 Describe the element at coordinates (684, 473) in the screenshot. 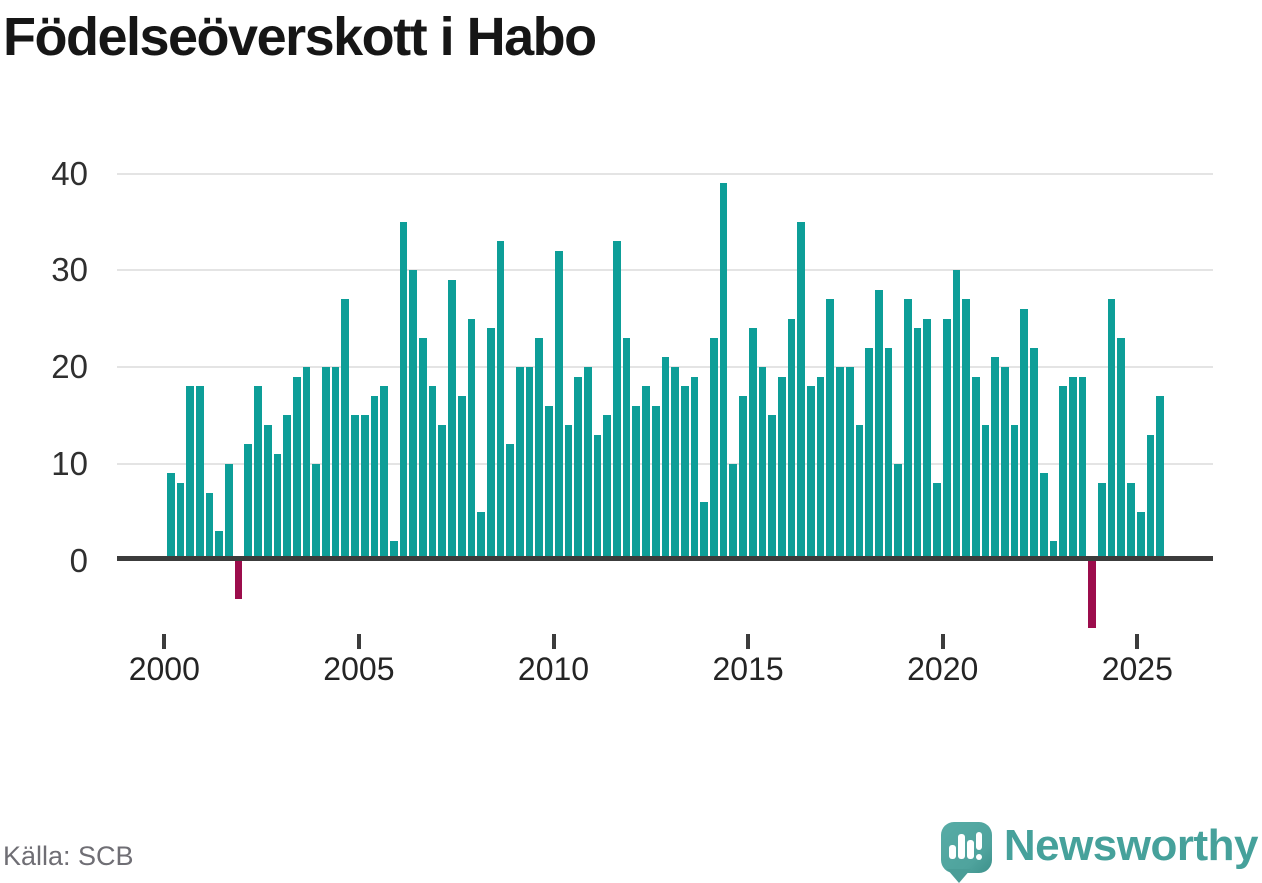

I see `bar-2013Q2` at that location.